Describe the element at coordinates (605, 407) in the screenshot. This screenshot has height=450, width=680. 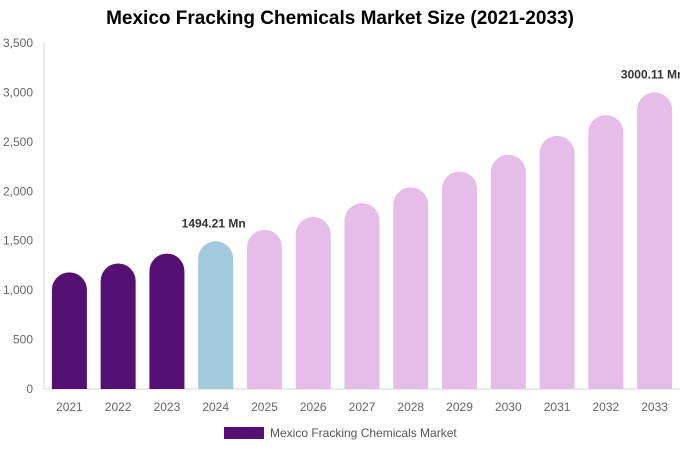
I see `x-tick-label: 2032` at that location.